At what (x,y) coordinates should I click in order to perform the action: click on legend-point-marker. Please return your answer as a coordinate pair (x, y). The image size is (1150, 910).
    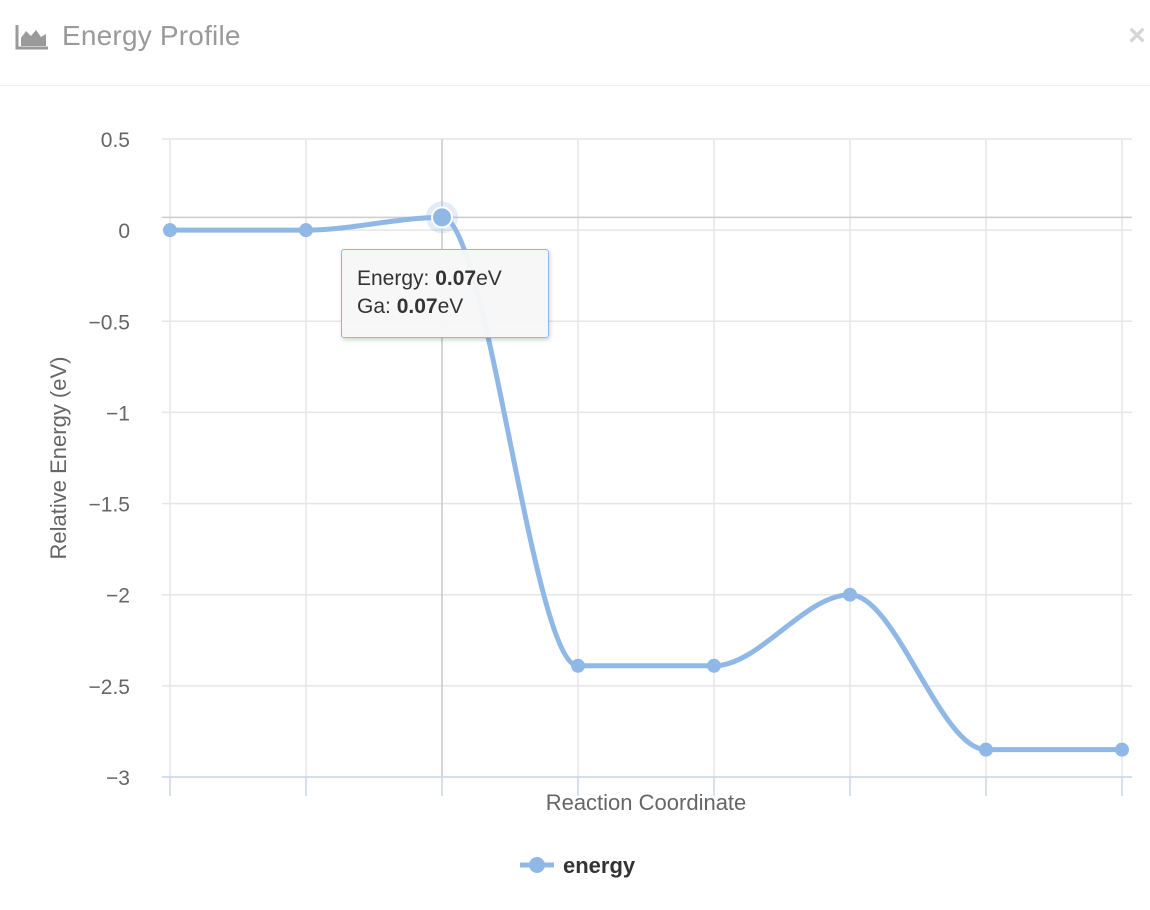
    Looking at the image, I should click on (537, 865).